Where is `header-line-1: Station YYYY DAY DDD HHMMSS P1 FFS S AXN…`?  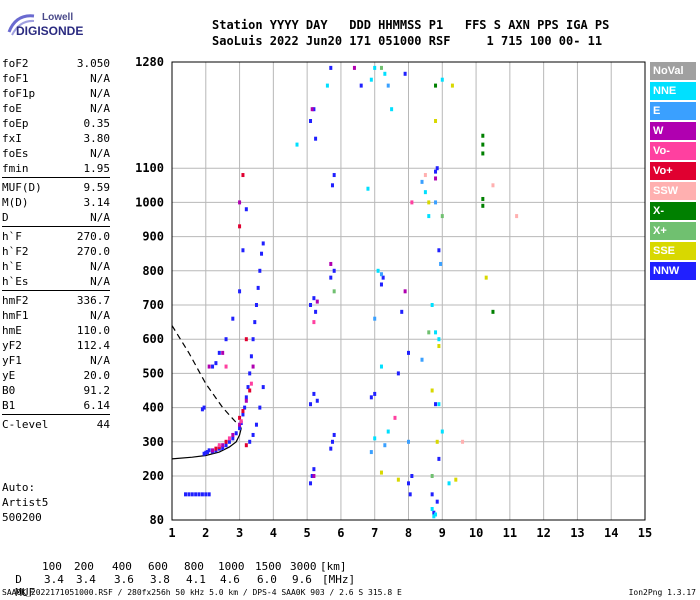 header-line-1: Station YYYY DAY DDD HHMMSS P1 FFS S AXN… is located at coordinates (411, 25).